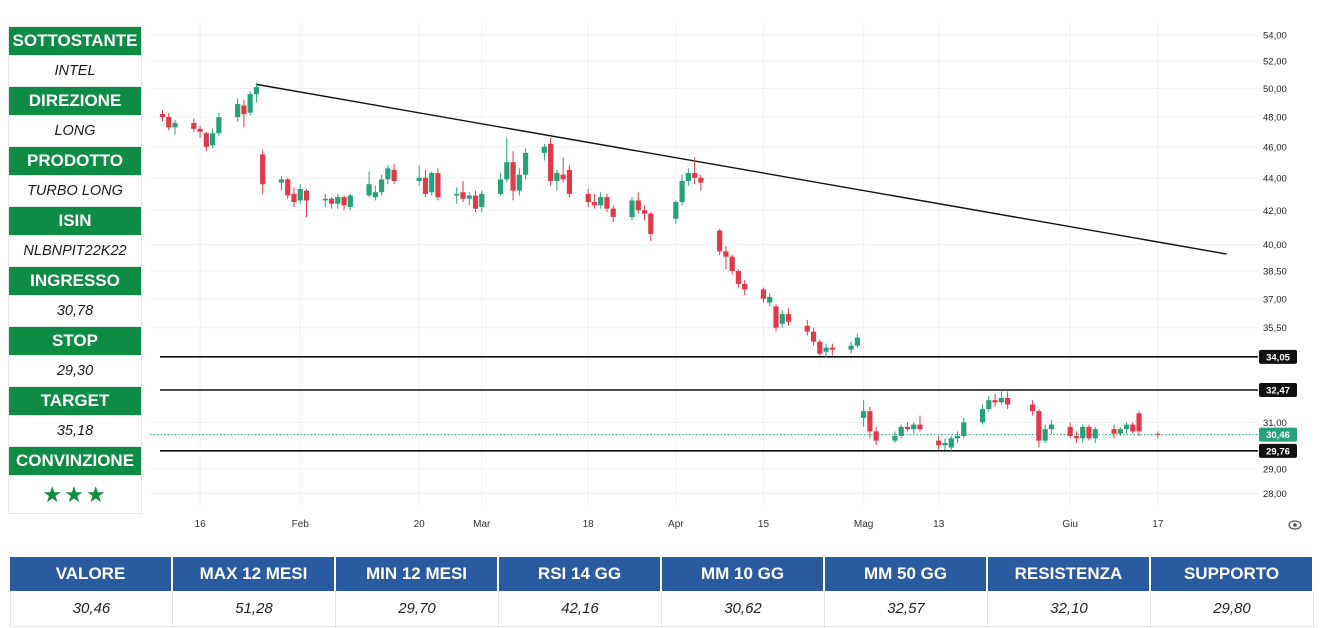 This screenshot has height=628, width=1322. What do you see at coordinates (1275, 328) in the screenshot?
I see `y-tick-label: 35,50` at bounding box center [1275, 328].